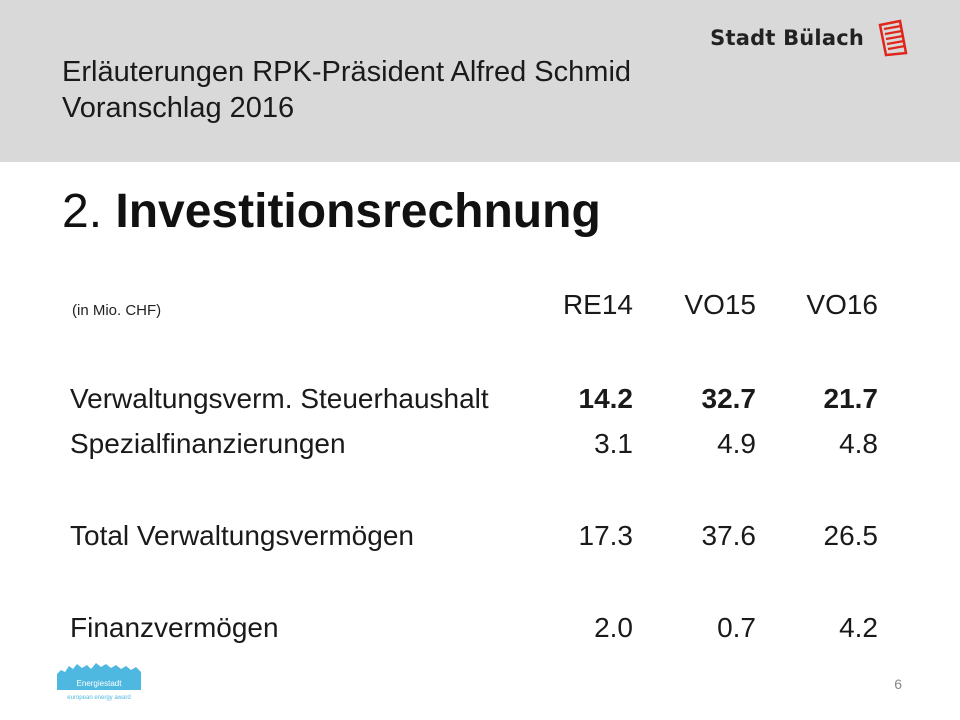 The width and height of the screenshot is (960, 720). I want to click on cell-finanzvermoegen-re14: 2.0, so click(613, 627).